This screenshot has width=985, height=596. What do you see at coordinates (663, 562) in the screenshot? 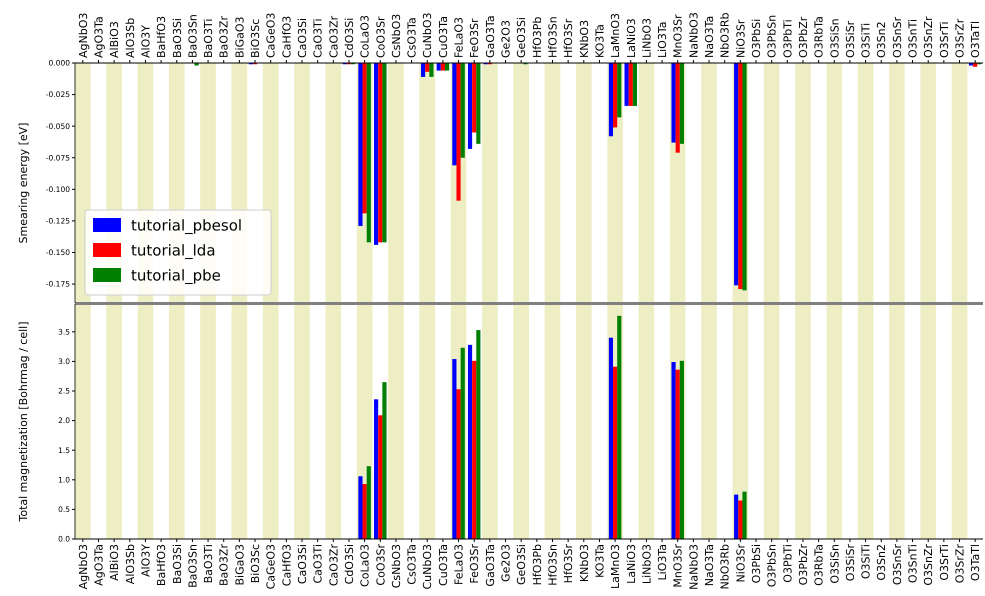
I see `x-tick-label: LiO3Ta` at bounding box center [663, 562].